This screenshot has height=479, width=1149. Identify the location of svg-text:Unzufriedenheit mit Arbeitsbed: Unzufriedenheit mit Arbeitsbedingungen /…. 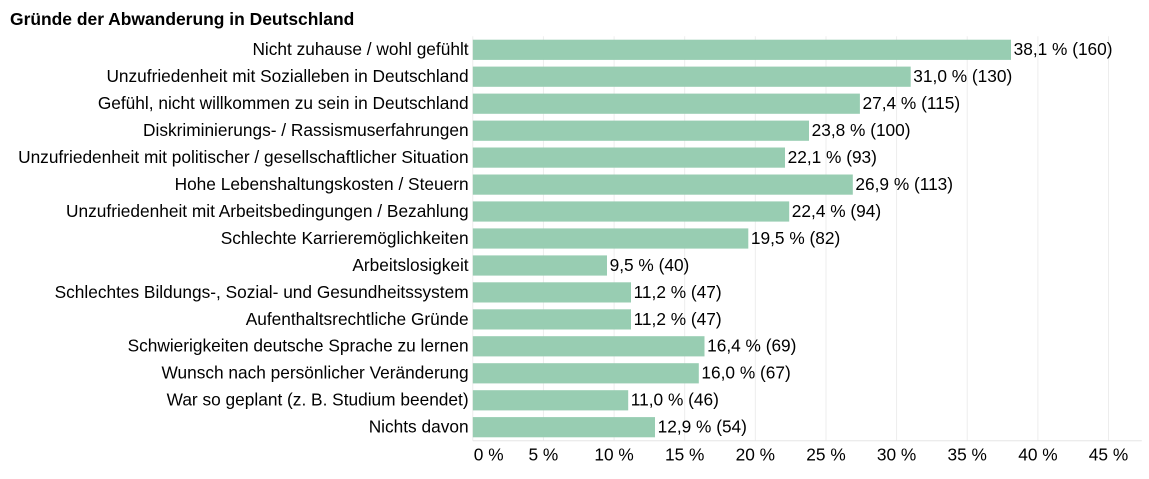
(267, 211).